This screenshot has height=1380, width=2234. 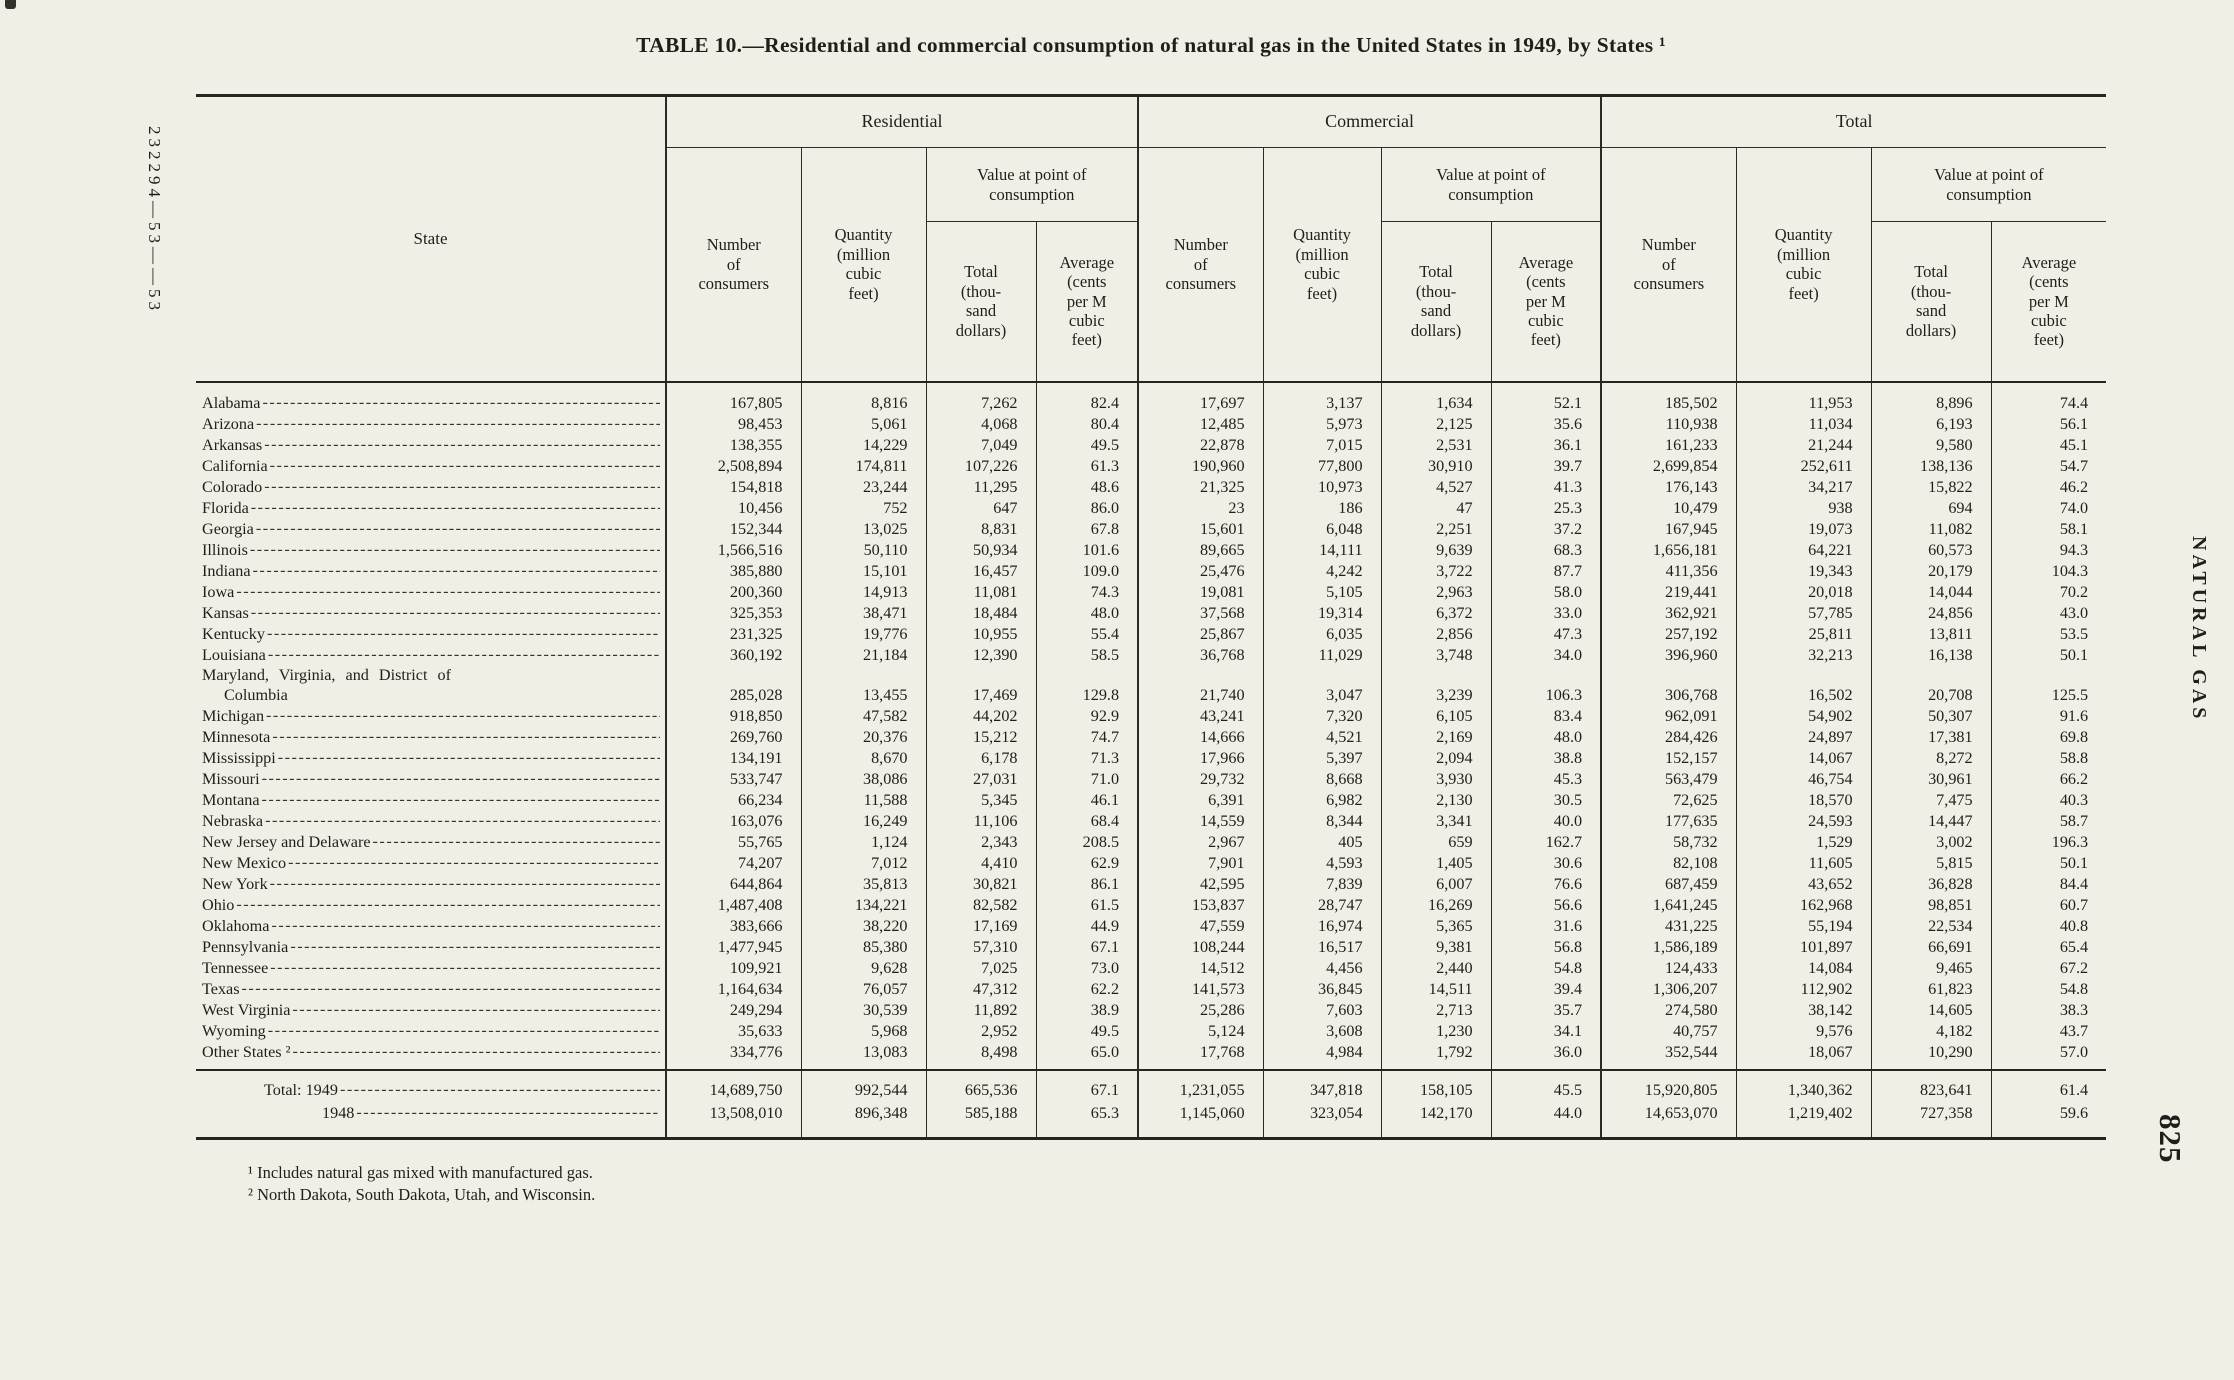 What do you see at coordinates (1546, 612) in the screenshot?
I see `value-cell: 33.0` at bounding box center [1546, 612].